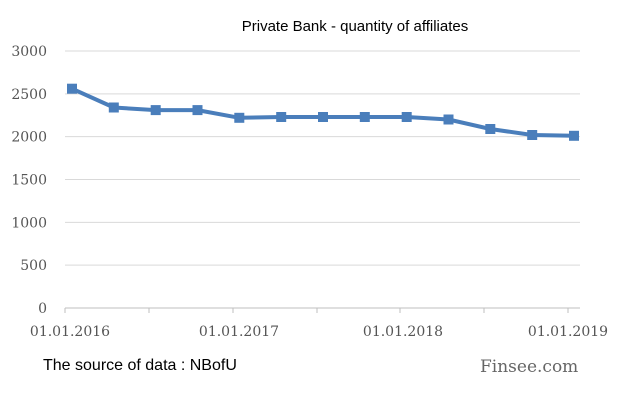 The image size is (636, 407). Describe the element at coordinates (29, 223) in the screenshot. I see `y-tick-label: 1000` at that location.